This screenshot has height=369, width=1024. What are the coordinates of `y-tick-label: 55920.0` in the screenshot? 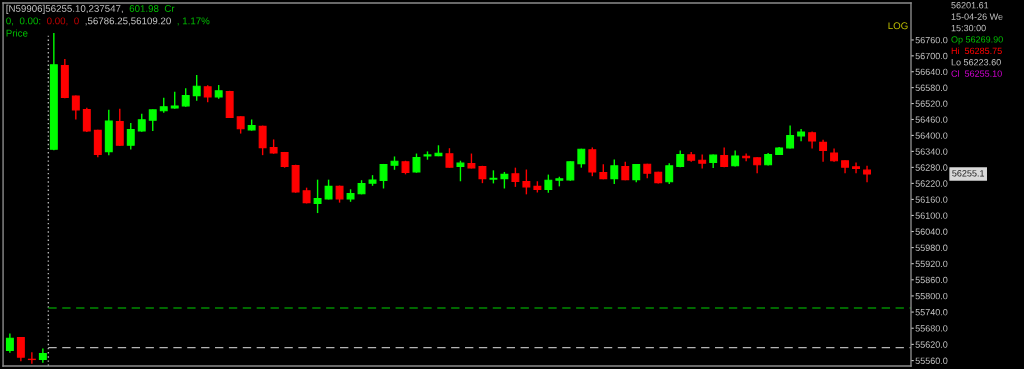 It's located at (931, 264).